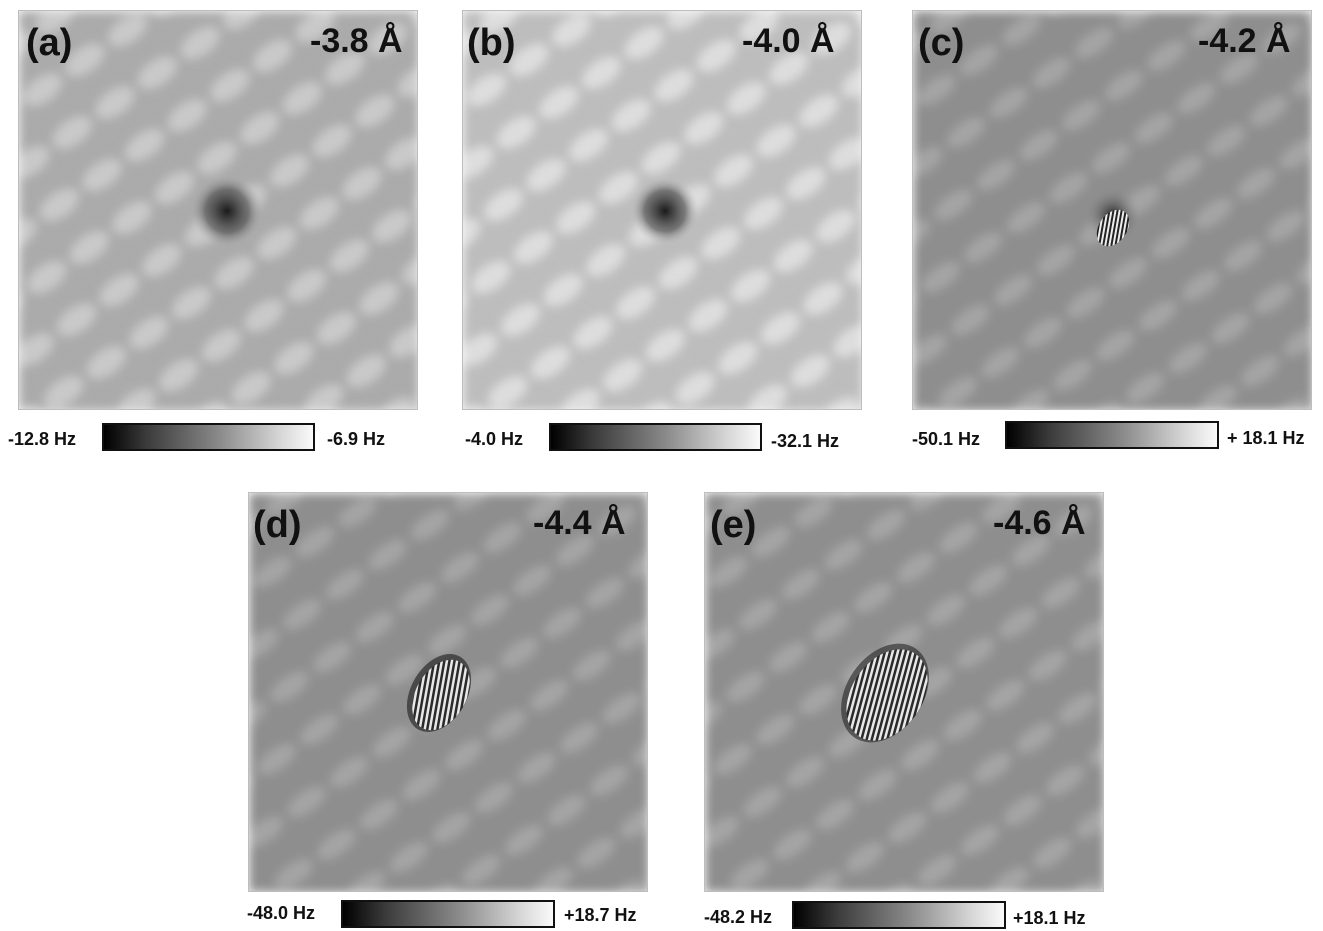 This screenshot has width=1323, height=931. I want to click on colorbar-c, so click(1112, 435).